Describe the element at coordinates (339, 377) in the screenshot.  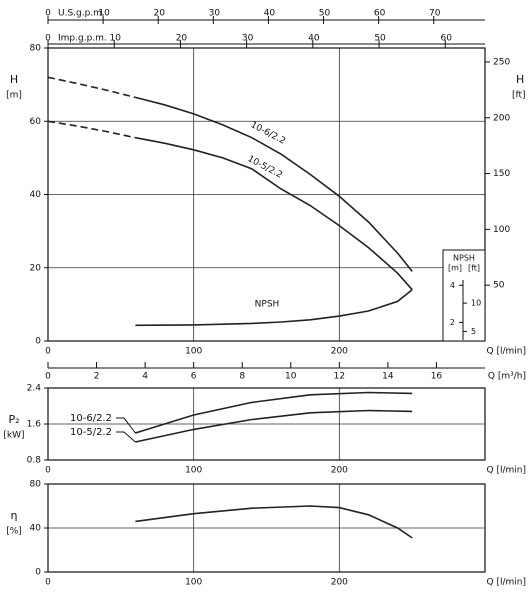
I see `axis-tick-label: 12` at that location.